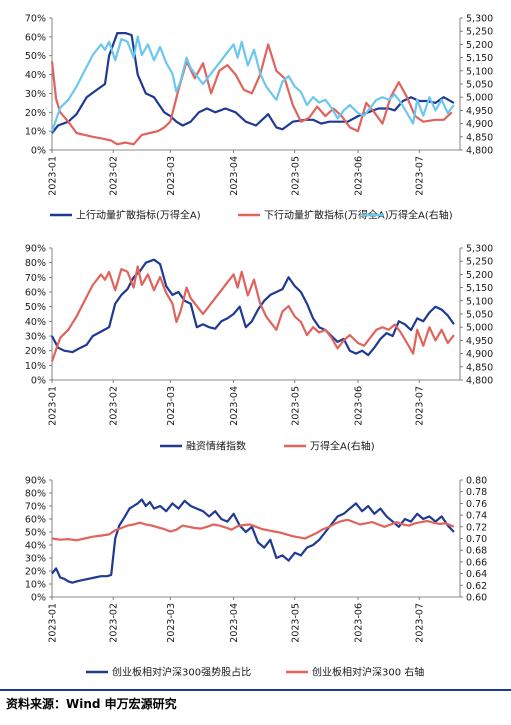 Image resolution: width=511 pixels, height=725 pixels. Describe the element at coordinates (91, 704) in the screenshot. I see `source-note: 资料来源：Wind 申万宏源研究` at that location.